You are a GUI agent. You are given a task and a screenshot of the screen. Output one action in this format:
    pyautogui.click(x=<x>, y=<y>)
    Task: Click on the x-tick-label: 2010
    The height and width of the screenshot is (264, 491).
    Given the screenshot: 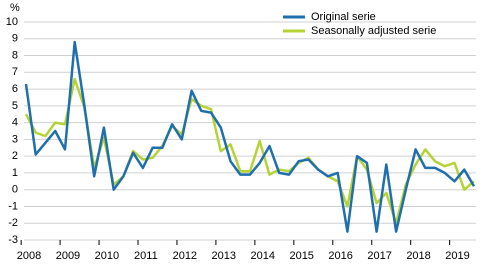 What is the action you would take?
    pyautogui.click(x=107, y=256)
    